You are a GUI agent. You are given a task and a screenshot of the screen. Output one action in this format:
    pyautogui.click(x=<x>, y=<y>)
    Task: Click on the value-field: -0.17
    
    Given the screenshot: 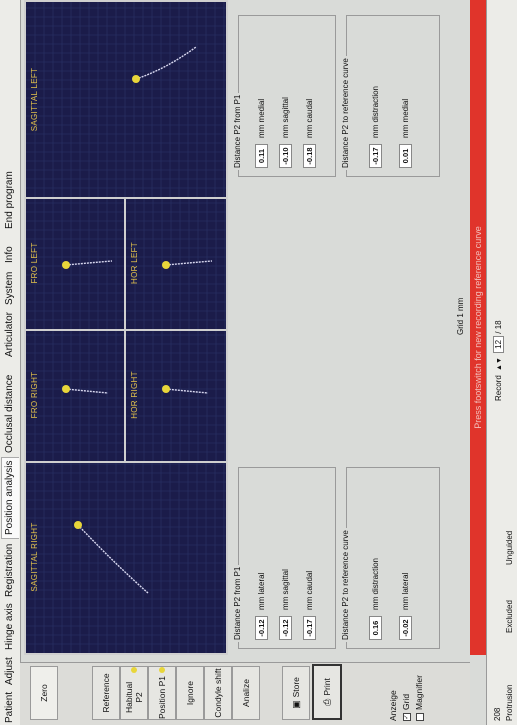 What is the action you would take?
    pyautogui.click(x=375, y=156)
    